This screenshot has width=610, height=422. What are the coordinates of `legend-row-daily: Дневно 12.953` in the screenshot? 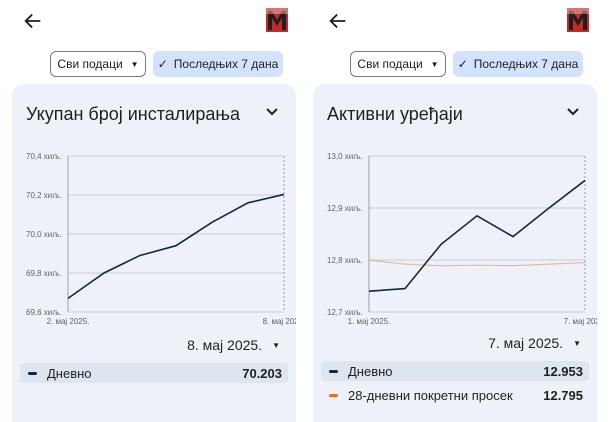 It's located at (455, 371).